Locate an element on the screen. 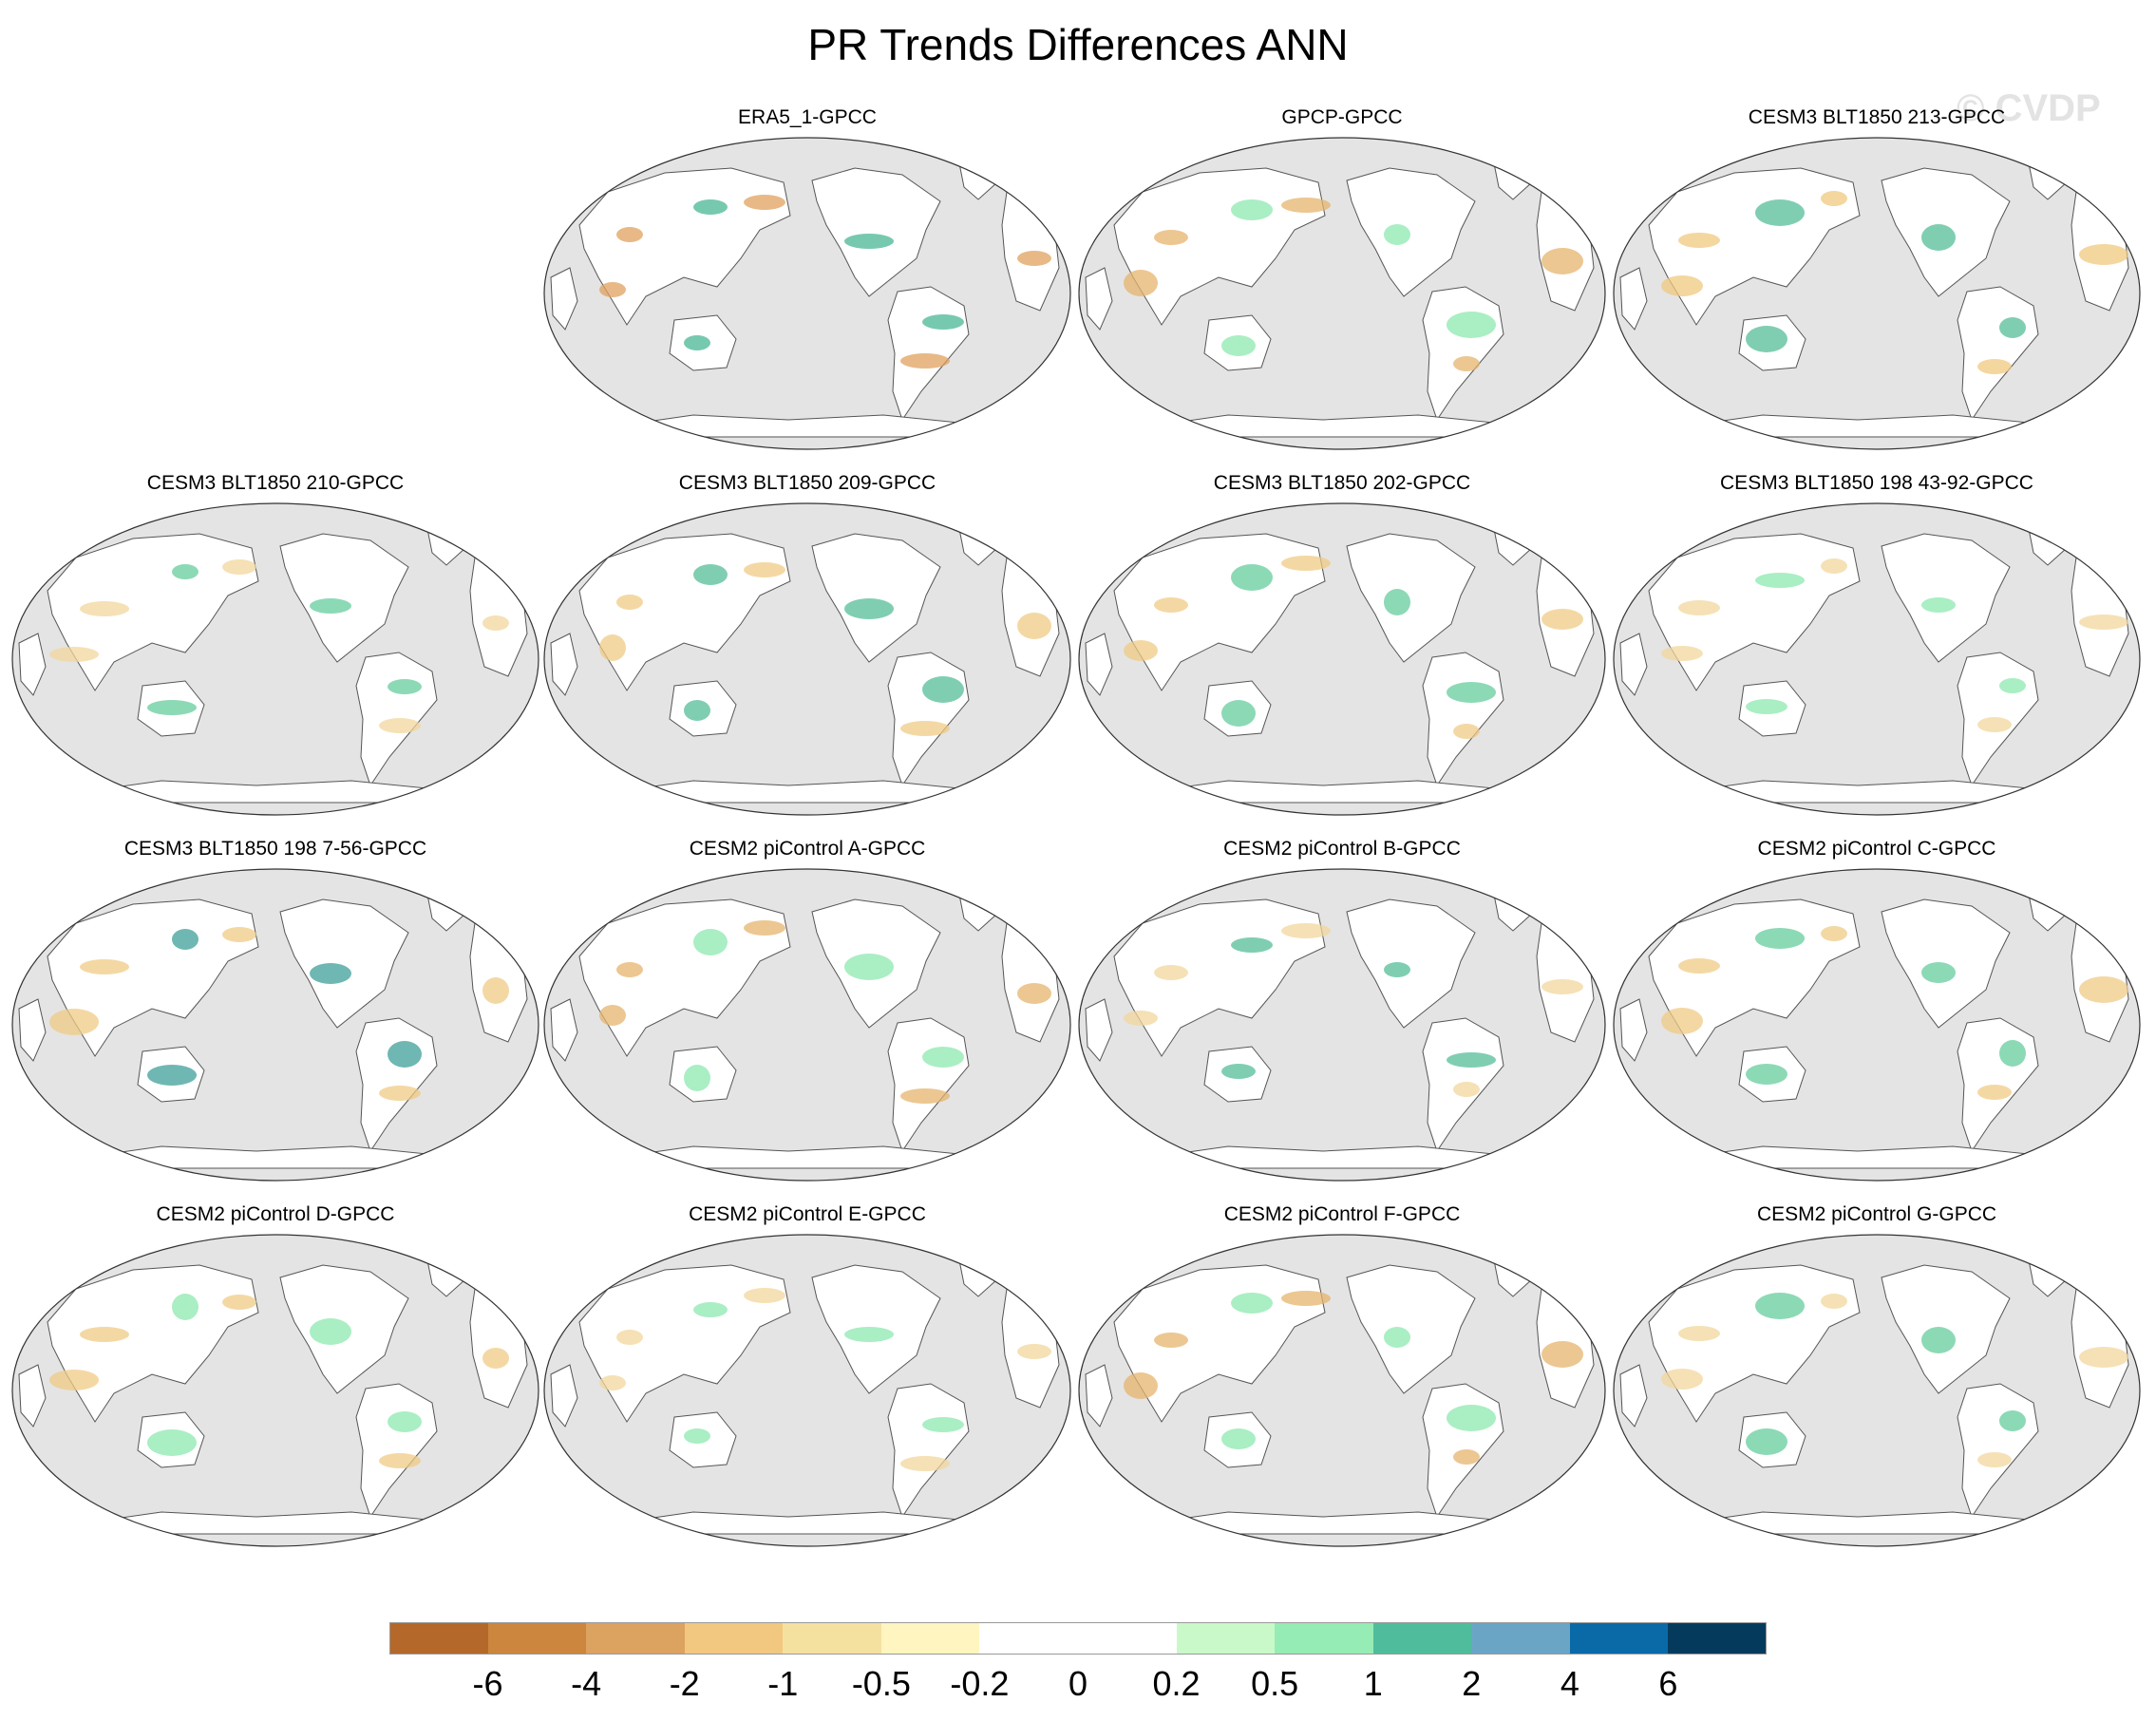 The height and width of the screenshot is (1721, 2156). colorbar-tick-label: 4 is located at coordinates (1569, 1684).